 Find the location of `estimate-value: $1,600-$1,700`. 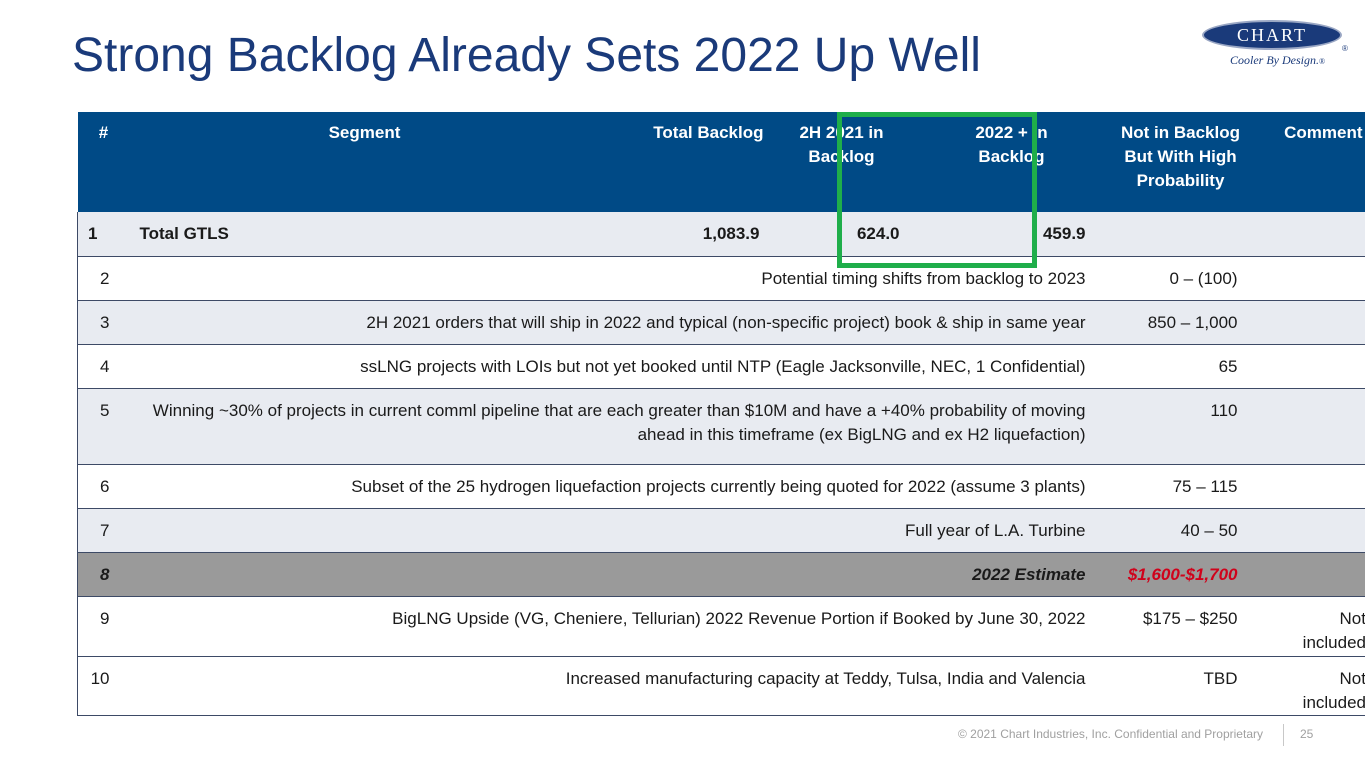

estimate-value: $1,600-$1,700 is located at coordinates (1180, 574).